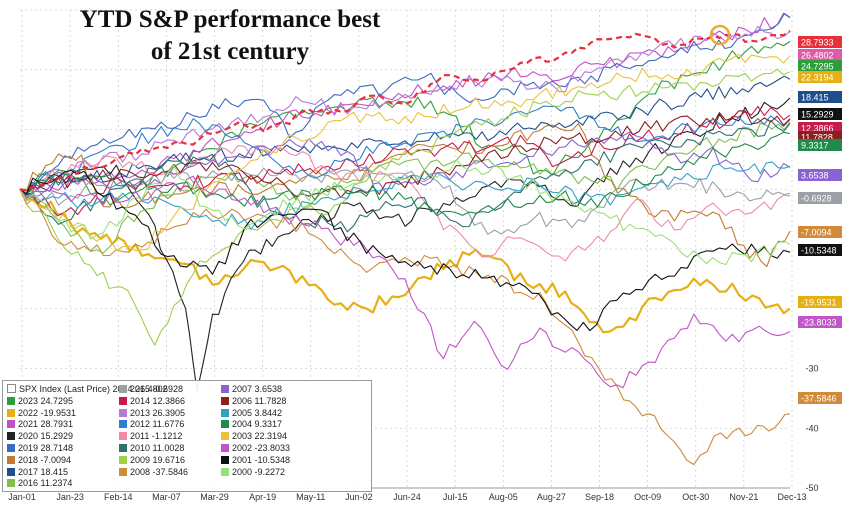 This screenshot has width=848, height=508. What do you see at coordinates (40, 401) in the screenshot?
I see `legend-item-2023: 2023 24.7295` at bounding box center [40, 401].